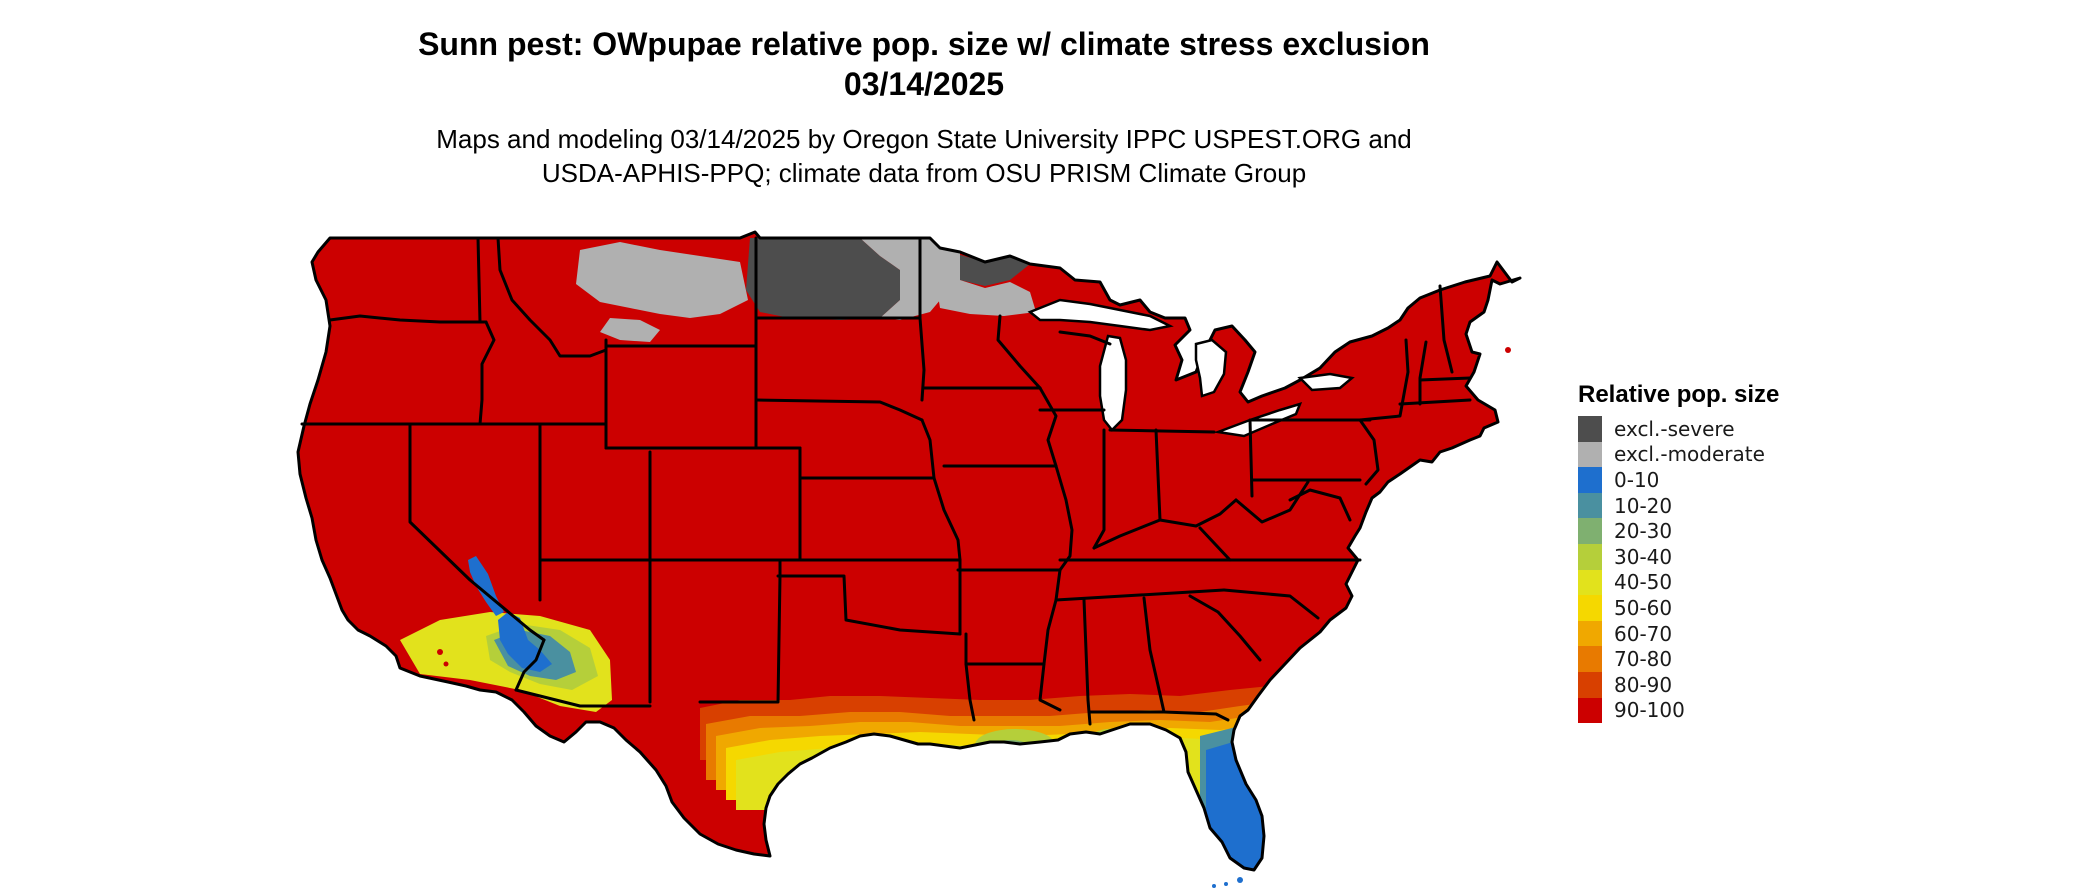 Image resolution: width=2100 pixels, height=892 pixels. I want to click on legend-label: 20-30, so click(1643, 531).